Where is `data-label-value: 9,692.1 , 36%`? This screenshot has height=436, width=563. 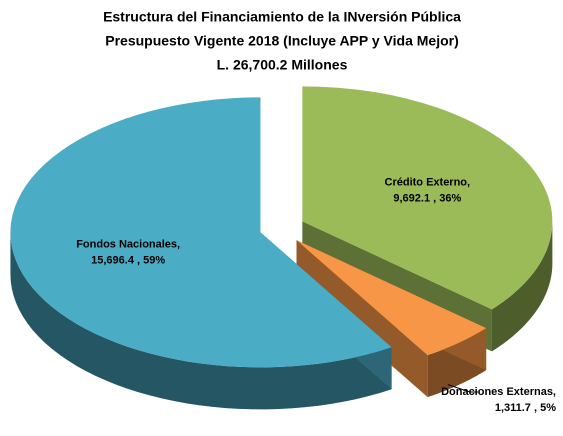 data-label-value: 9,692.1 , 36% is located at coordinates (427, 198).